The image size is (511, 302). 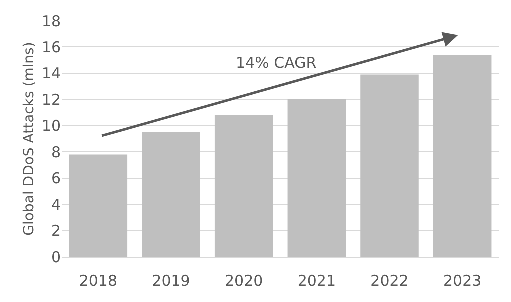 I want to click on x-tick-label: 2021, so click(x=317, y=281).